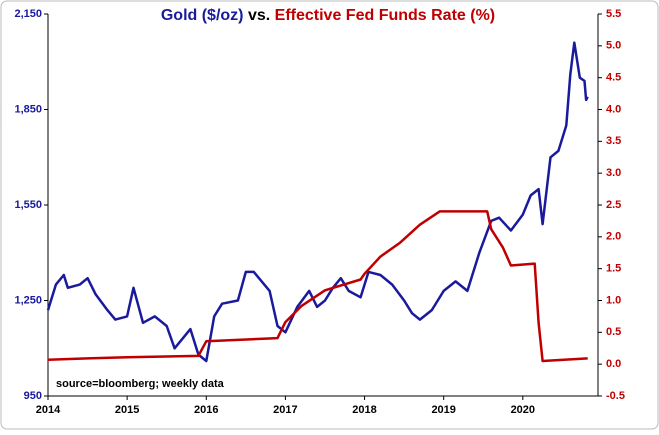 The height and width of the screenshot is (435, 659). I want to click on y2-tick-label: 2.0, so click(613, 237).